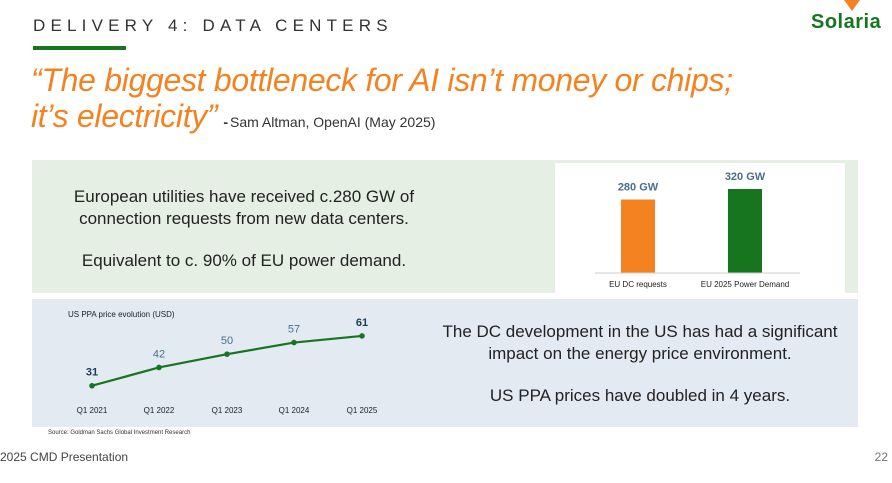 Image resolution: width=892 pixels, height=483 pixels. Describe the element at coordinates (745, 284) in the screenshot. I see `bar-category-label-1: EU 2025 Power Demand` at that location.